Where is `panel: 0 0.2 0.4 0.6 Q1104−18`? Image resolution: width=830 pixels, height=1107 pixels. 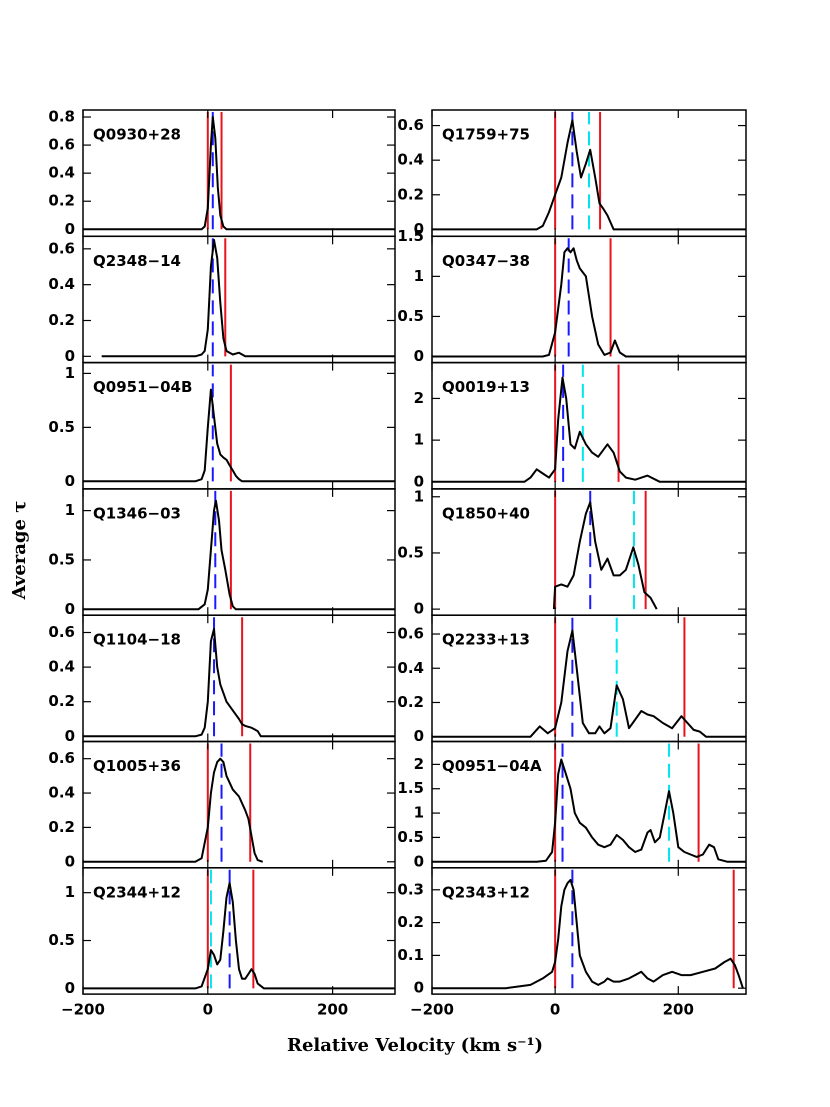 panel: 0 0.2 0.4 0.6 Q1104−18 is located at coordinates (222, 679).